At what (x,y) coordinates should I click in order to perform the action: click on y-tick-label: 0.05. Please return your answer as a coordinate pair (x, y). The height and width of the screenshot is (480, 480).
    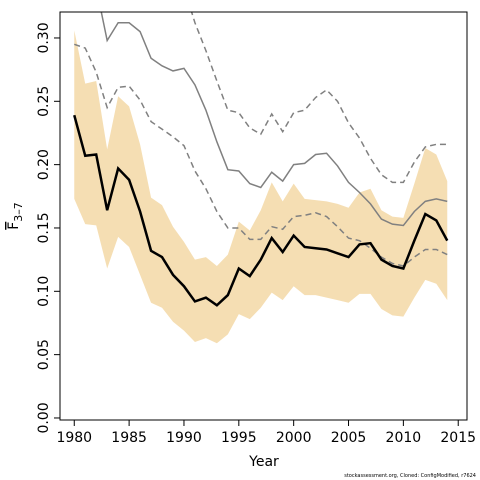
    Looking at the image, I should click on (44, 354).